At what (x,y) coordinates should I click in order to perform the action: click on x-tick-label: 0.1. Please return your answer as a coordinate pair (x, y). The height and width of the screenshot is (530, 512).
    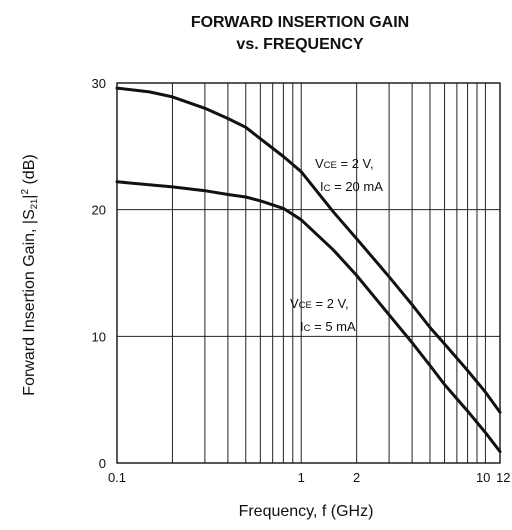
    Looking at the image, I should click on (117, 477).